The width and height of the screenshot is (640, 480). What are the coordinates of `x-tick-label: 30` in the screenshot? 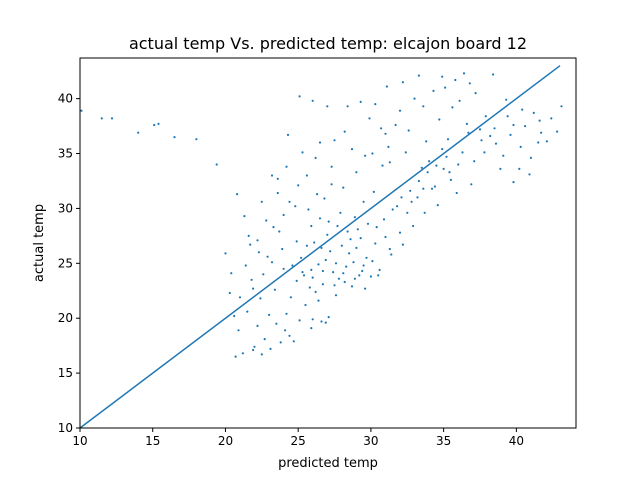 It's located at (370, 441).